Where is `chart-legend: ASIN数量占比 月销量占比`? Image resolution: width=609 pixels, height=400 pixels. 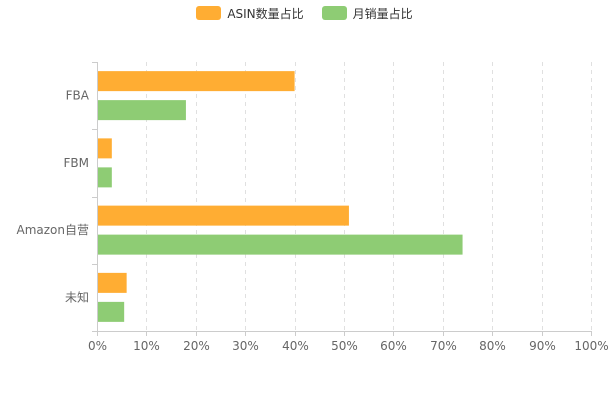
chart-legend: ASIN数量占比 月销量占比 is located at coordinates (304, 13).